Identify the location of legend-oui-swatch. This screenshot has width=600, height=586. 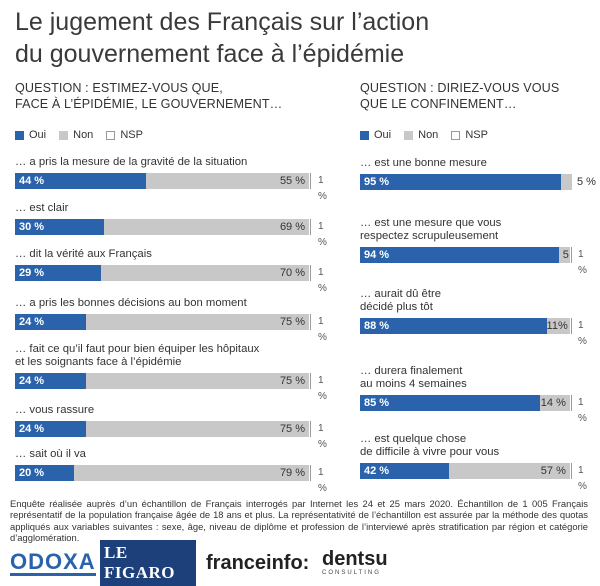
(19, 135).